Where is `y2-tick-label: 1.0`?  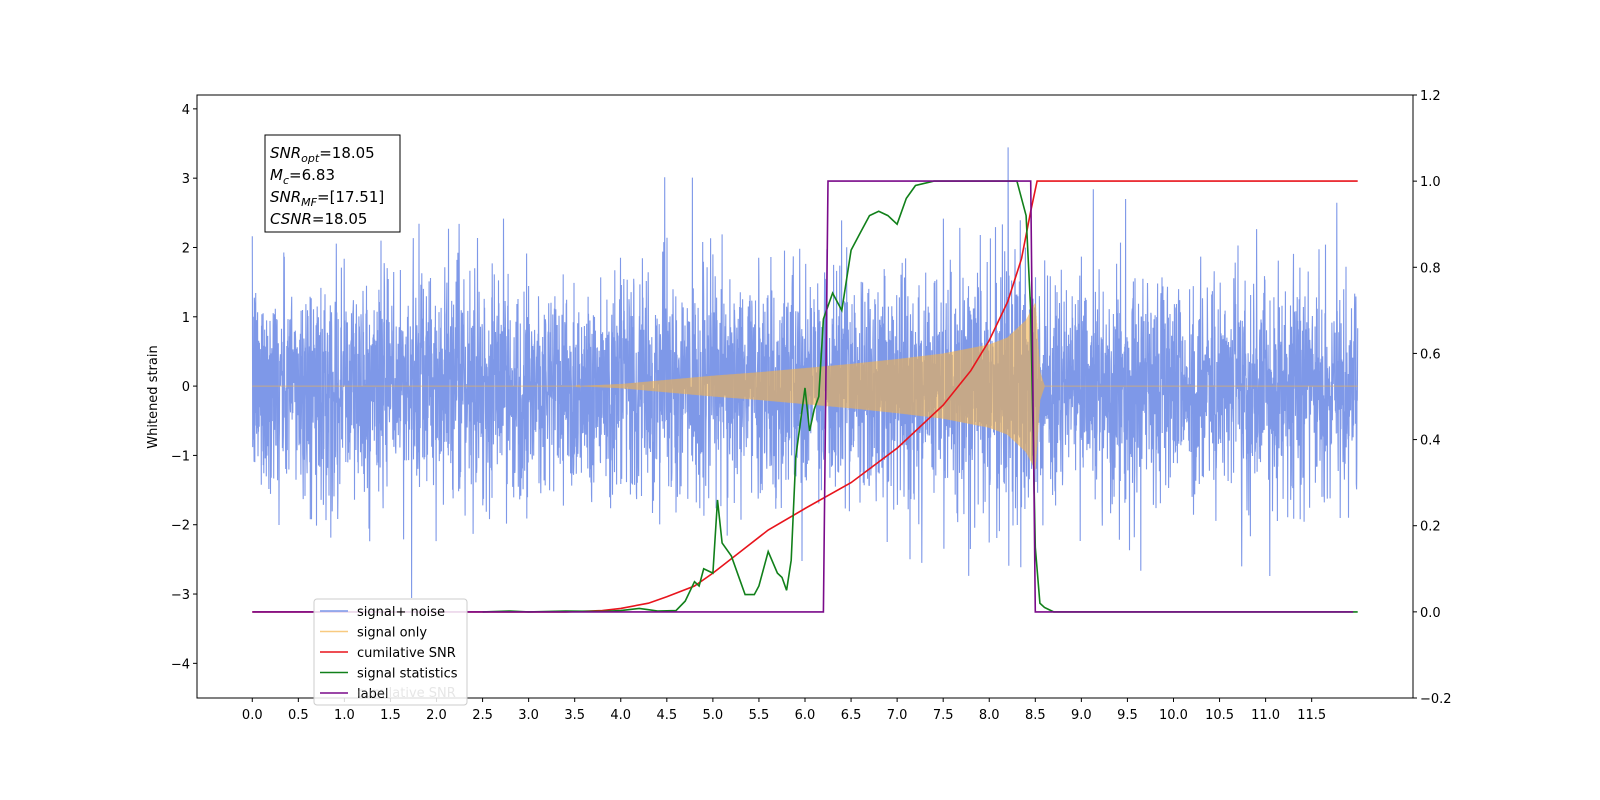
y2-tick-label: 1.0 is located at coordinates (1430, 182).